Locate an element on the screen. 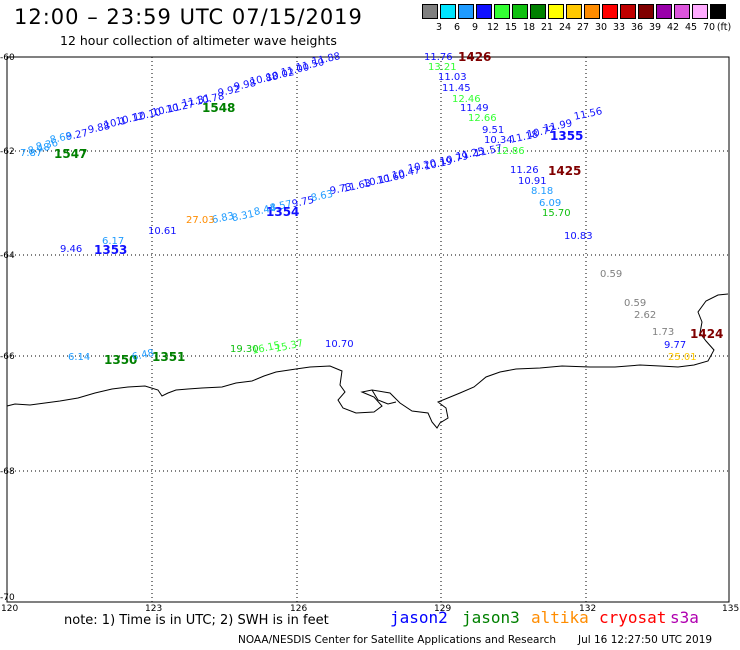  wave-height-label: 25.01 is located at coordinates (682, 357).